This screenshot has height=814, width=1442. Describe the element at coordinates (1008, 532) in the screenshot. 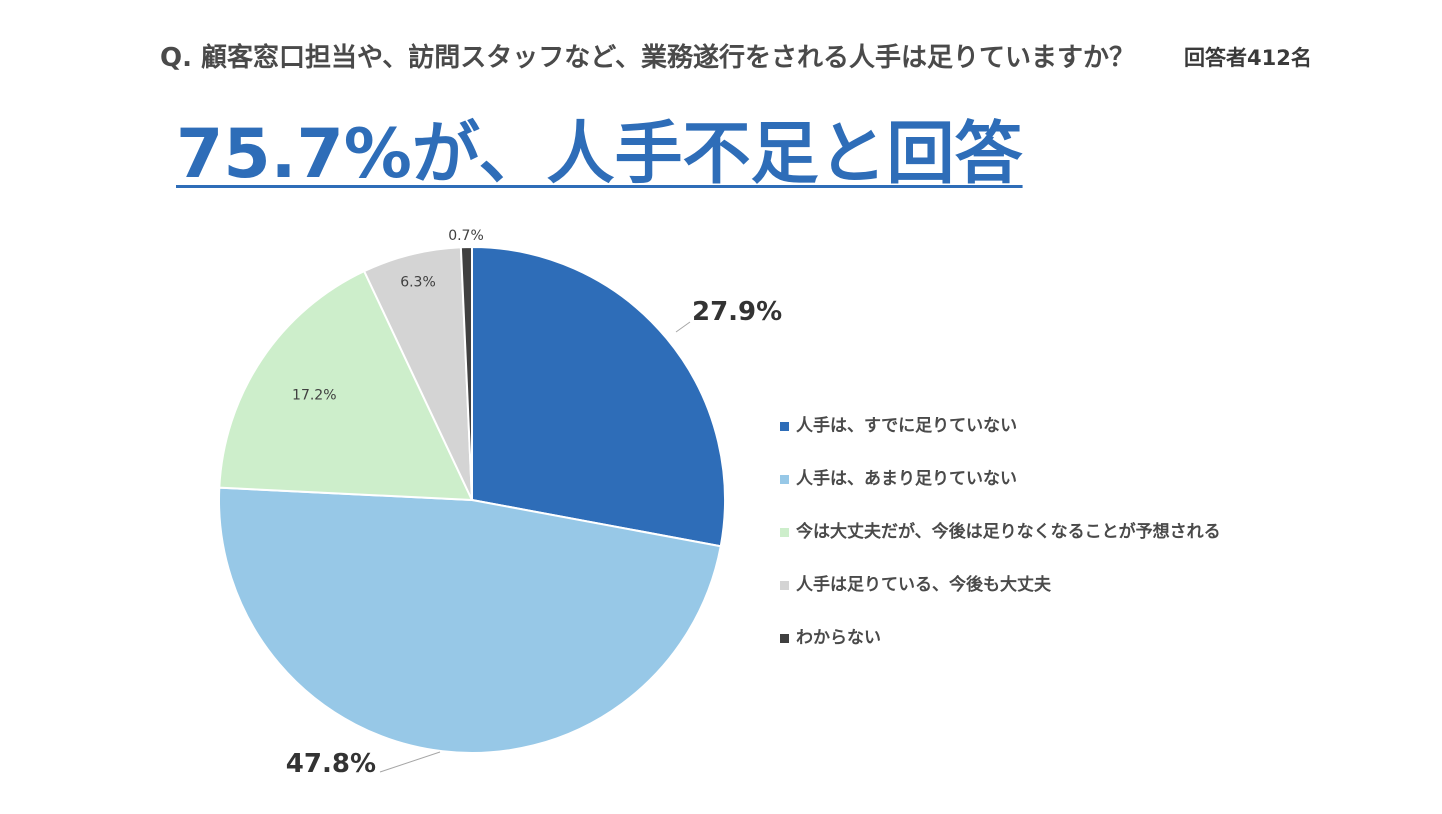

I see `legend-label: 今は大丈夫だが、今後は足りなくなることが予想される` at that location.